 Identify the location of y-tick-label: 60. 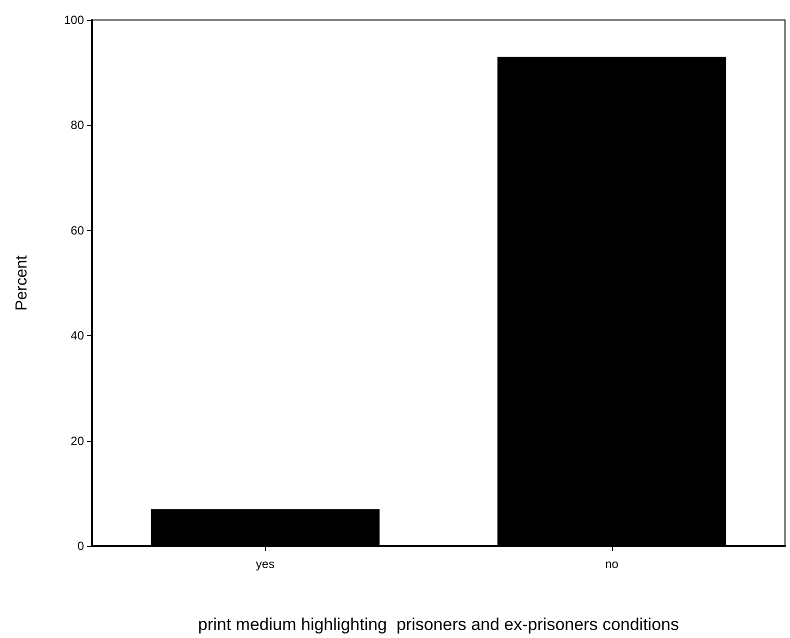
(77, 230).